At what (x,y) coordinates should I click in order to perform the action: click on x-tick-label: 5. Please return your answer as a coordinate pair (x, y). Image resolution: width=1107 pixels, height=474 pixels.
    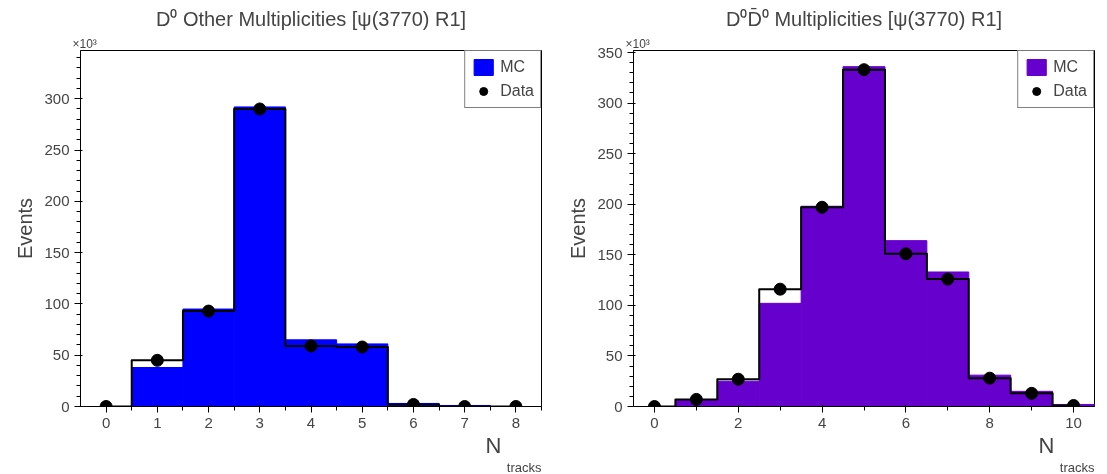
    Looking at the image, I should click on (362, 422).